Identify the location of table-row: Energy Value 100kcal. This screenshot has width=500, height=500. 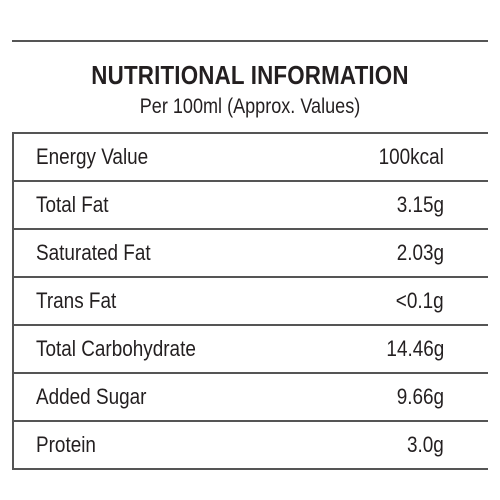
(251, 158).